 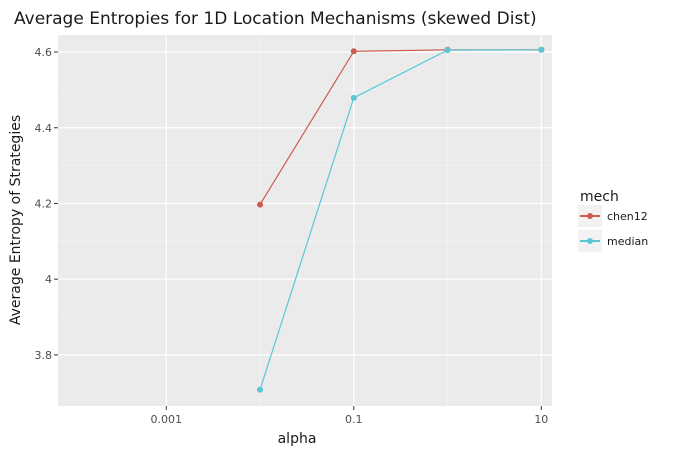 What do you see at coordinates (167, 419) in the screenshot?
I see `x-tick-label: 0.001` at bounding box center [167, 419].